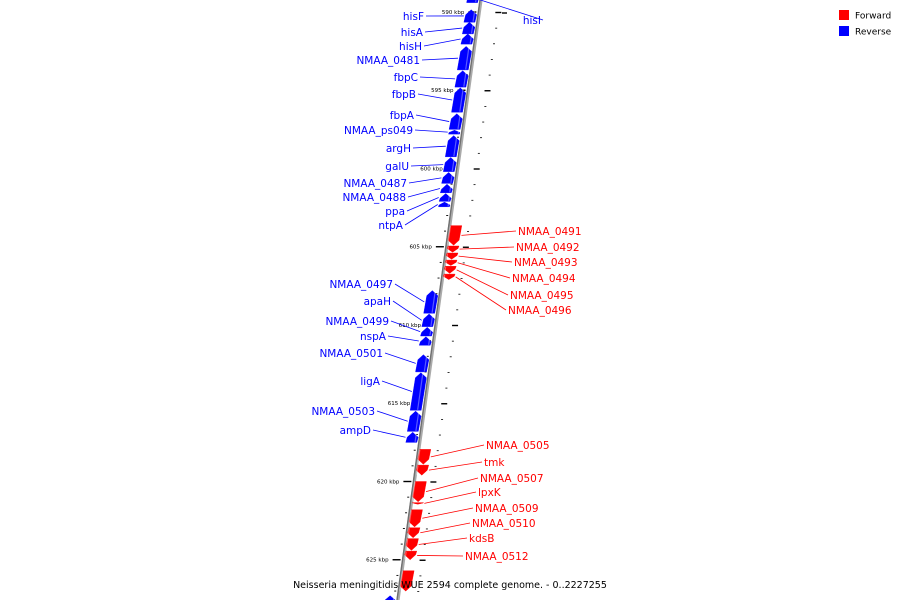  Describe the element at coordinates (407, 581) in the screenshot. I see `gene-arrow-unlabeled` at that location.